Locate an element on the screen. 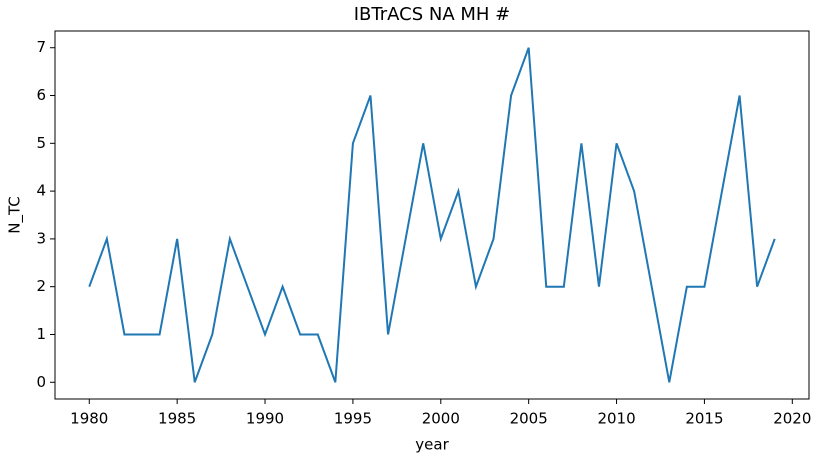 This screenshot has height=460, width=819. y-tick-label: 2 is located at coordinates (41, 286).